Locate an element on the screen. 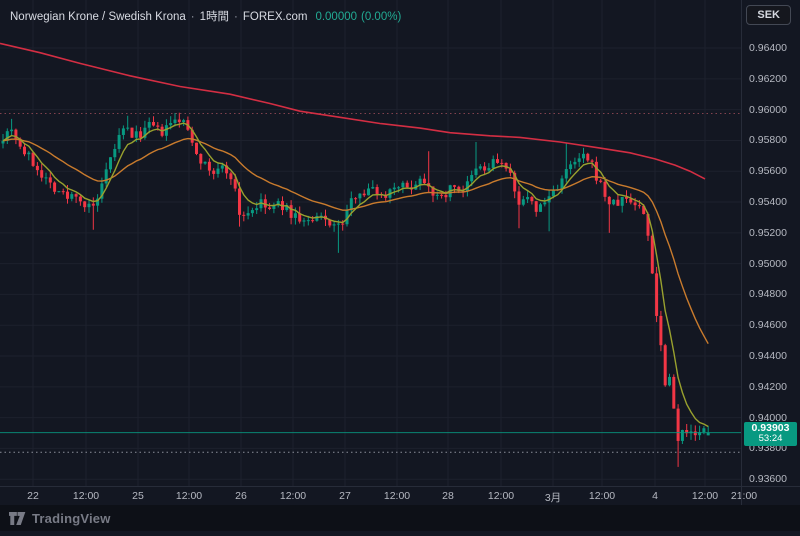 The width and height of the screenshot is (800, 536). price-tick-label: 0.95200 is located at coordinates (768, 232).